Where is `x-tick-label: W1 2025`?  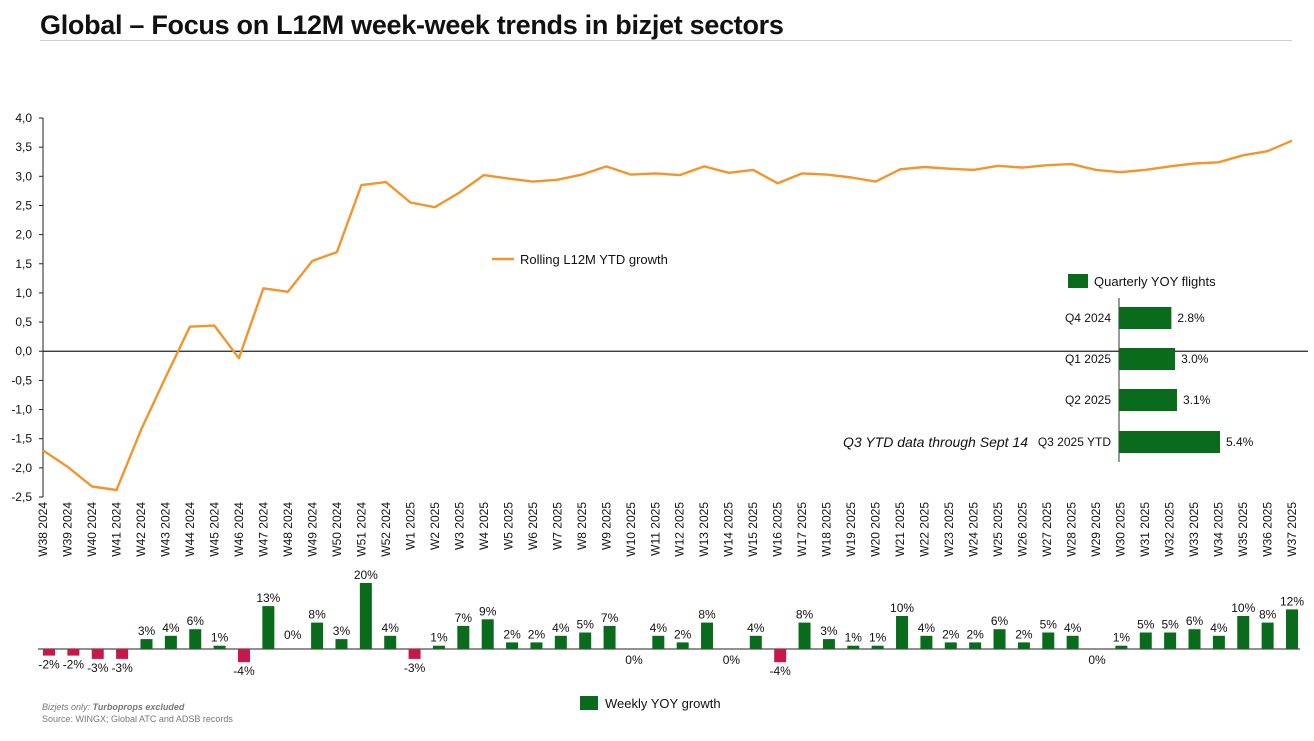 x-tick-label: W1 2025 is located at coordinates (410, 526).